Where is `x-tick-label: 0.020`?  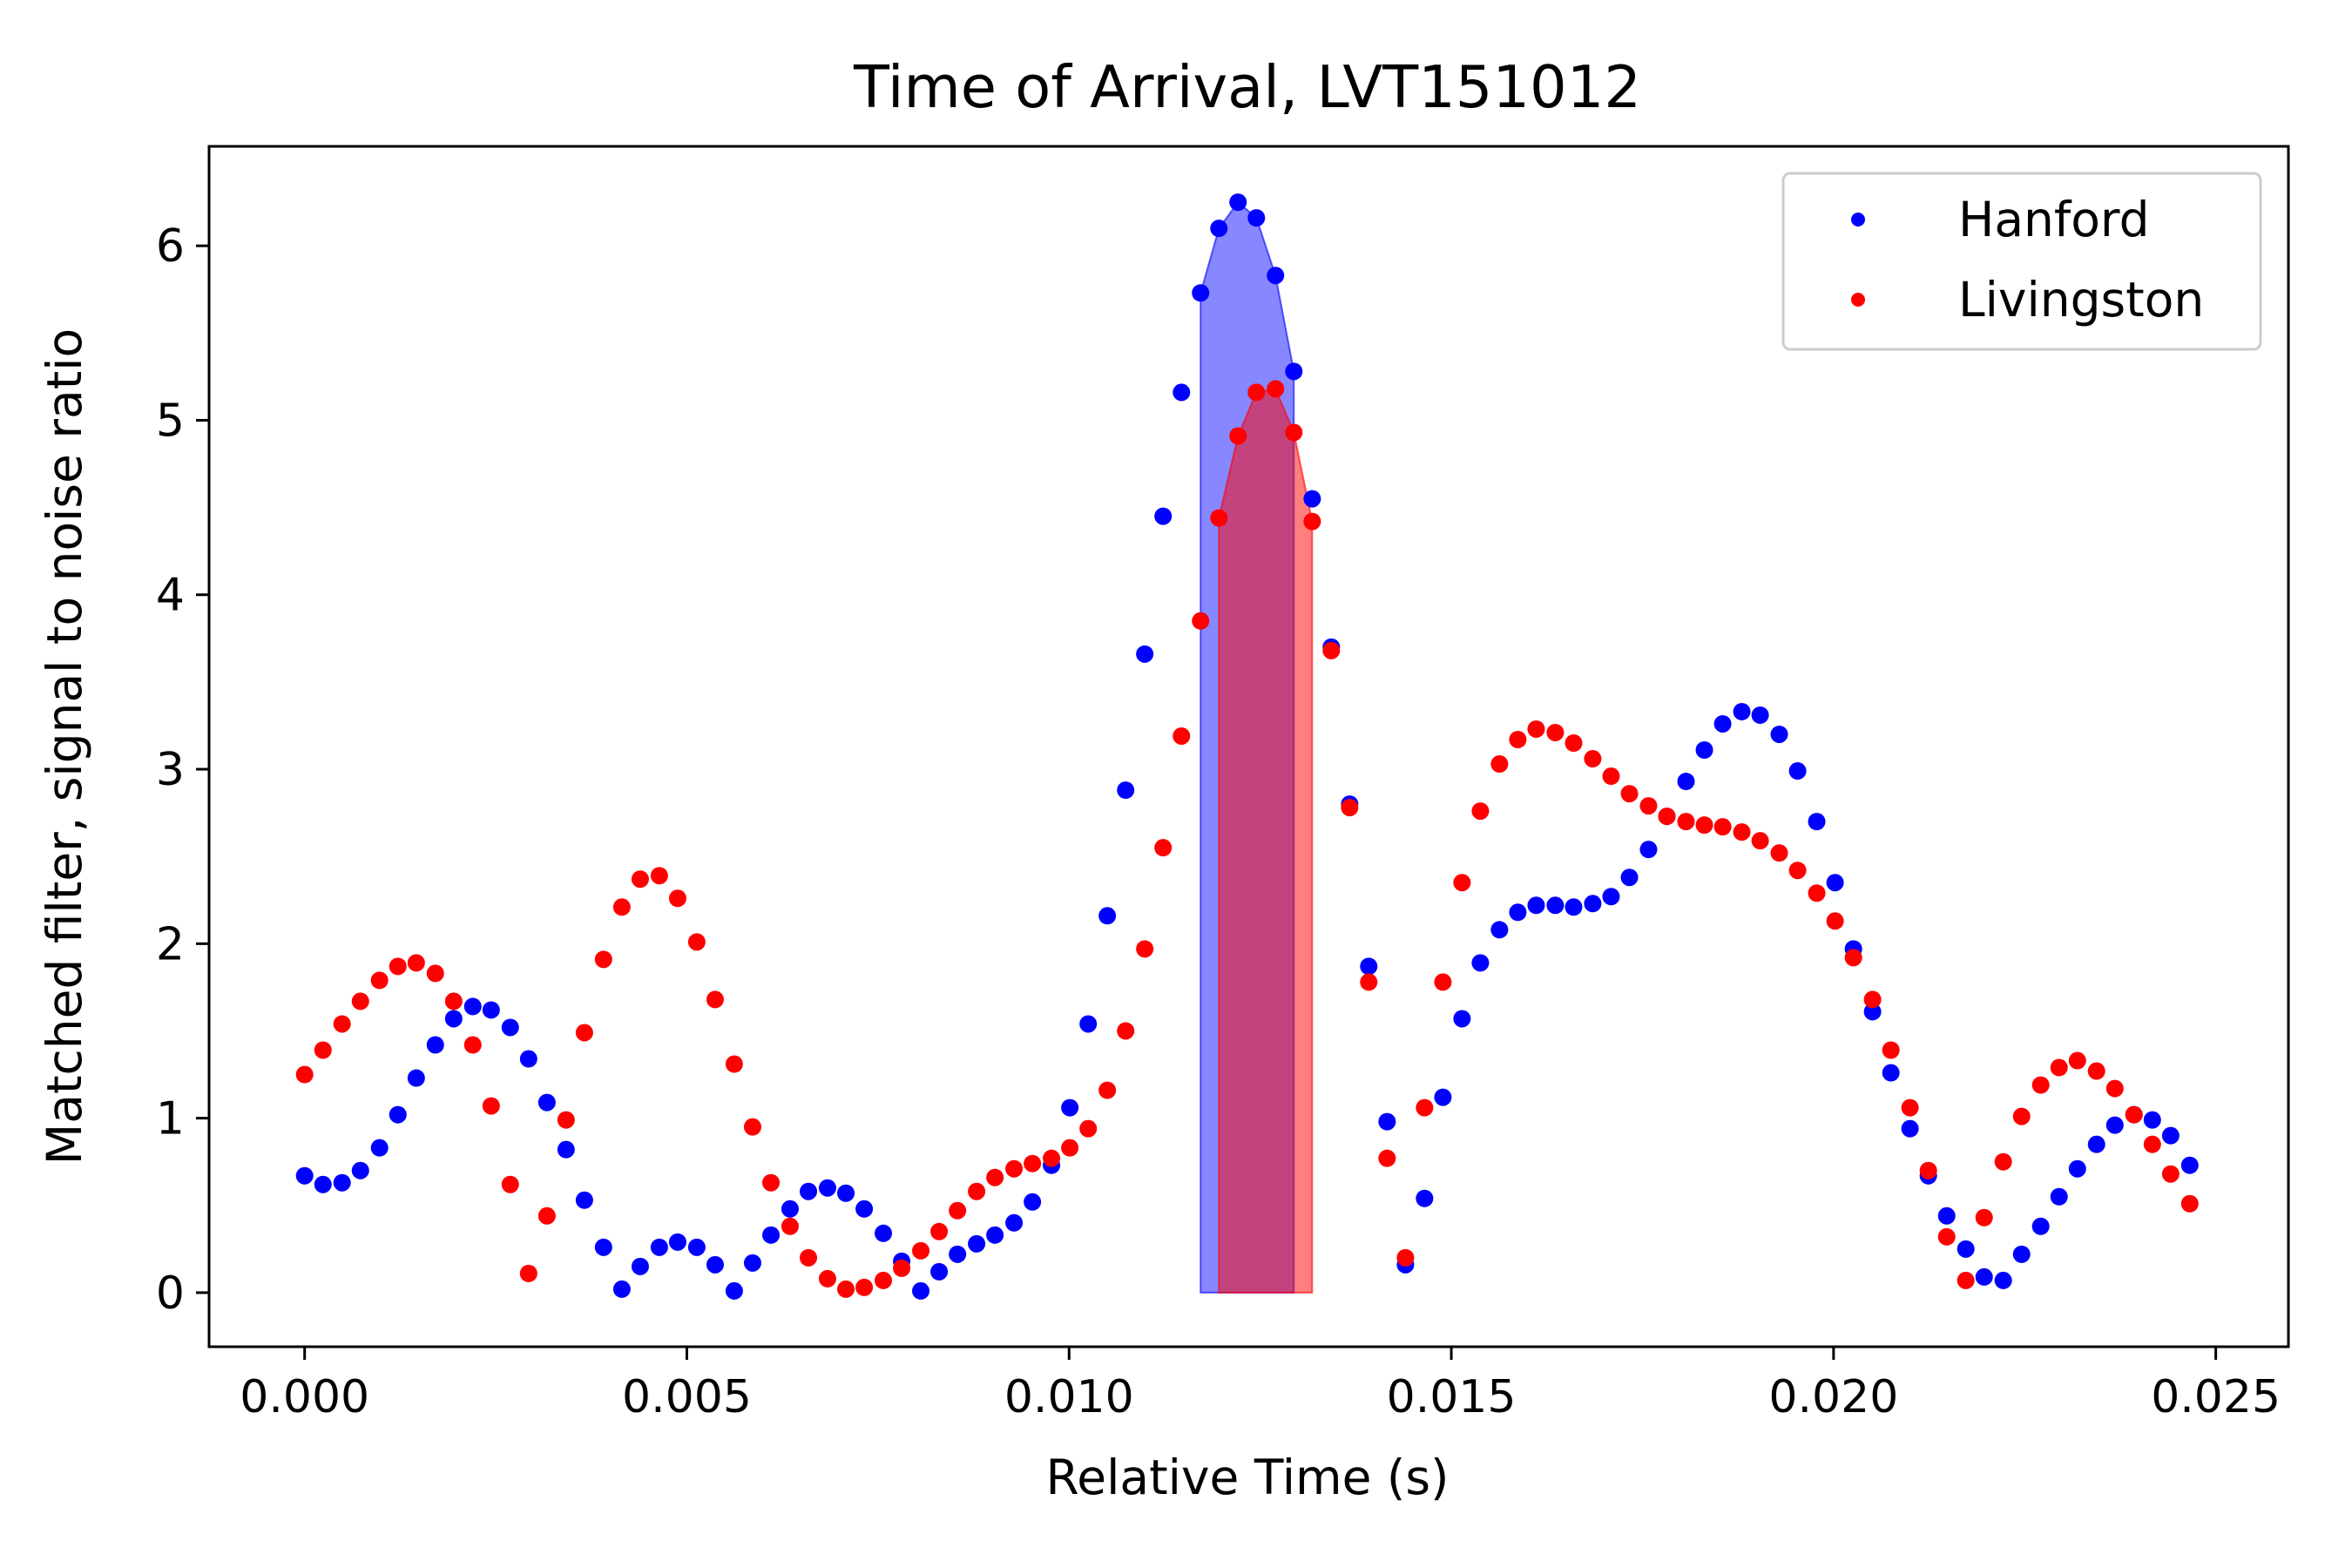 x-tick-label: 0.020 is located at coordinates (1833, 1397).